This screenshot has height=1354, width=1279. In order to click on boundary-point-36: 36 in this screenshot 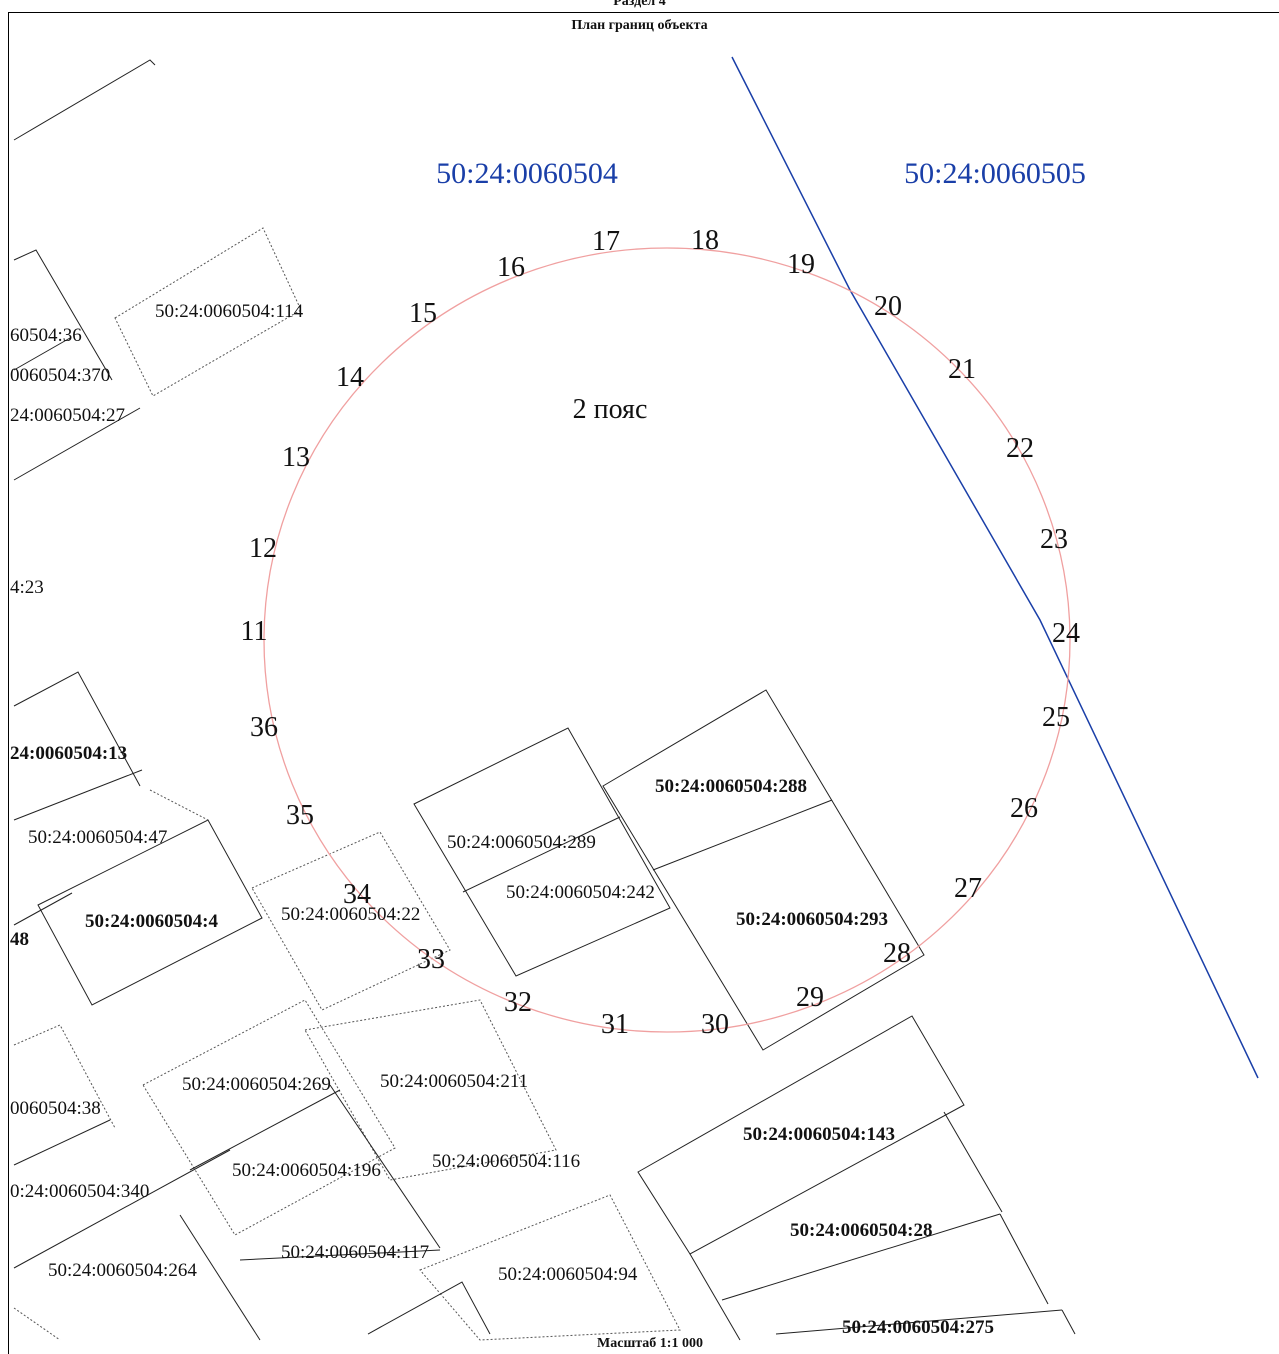, I will do `click(264, 727)`.